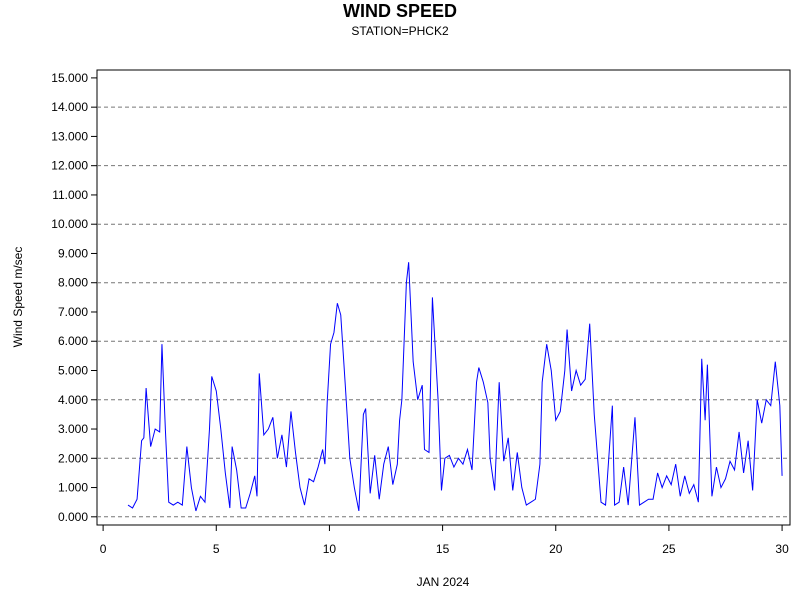  What do you see at coordinates (400, 31) in the screenshot?
I see `chart-subtitle: STATION=PHCK2` at bounding box center [400, 31].